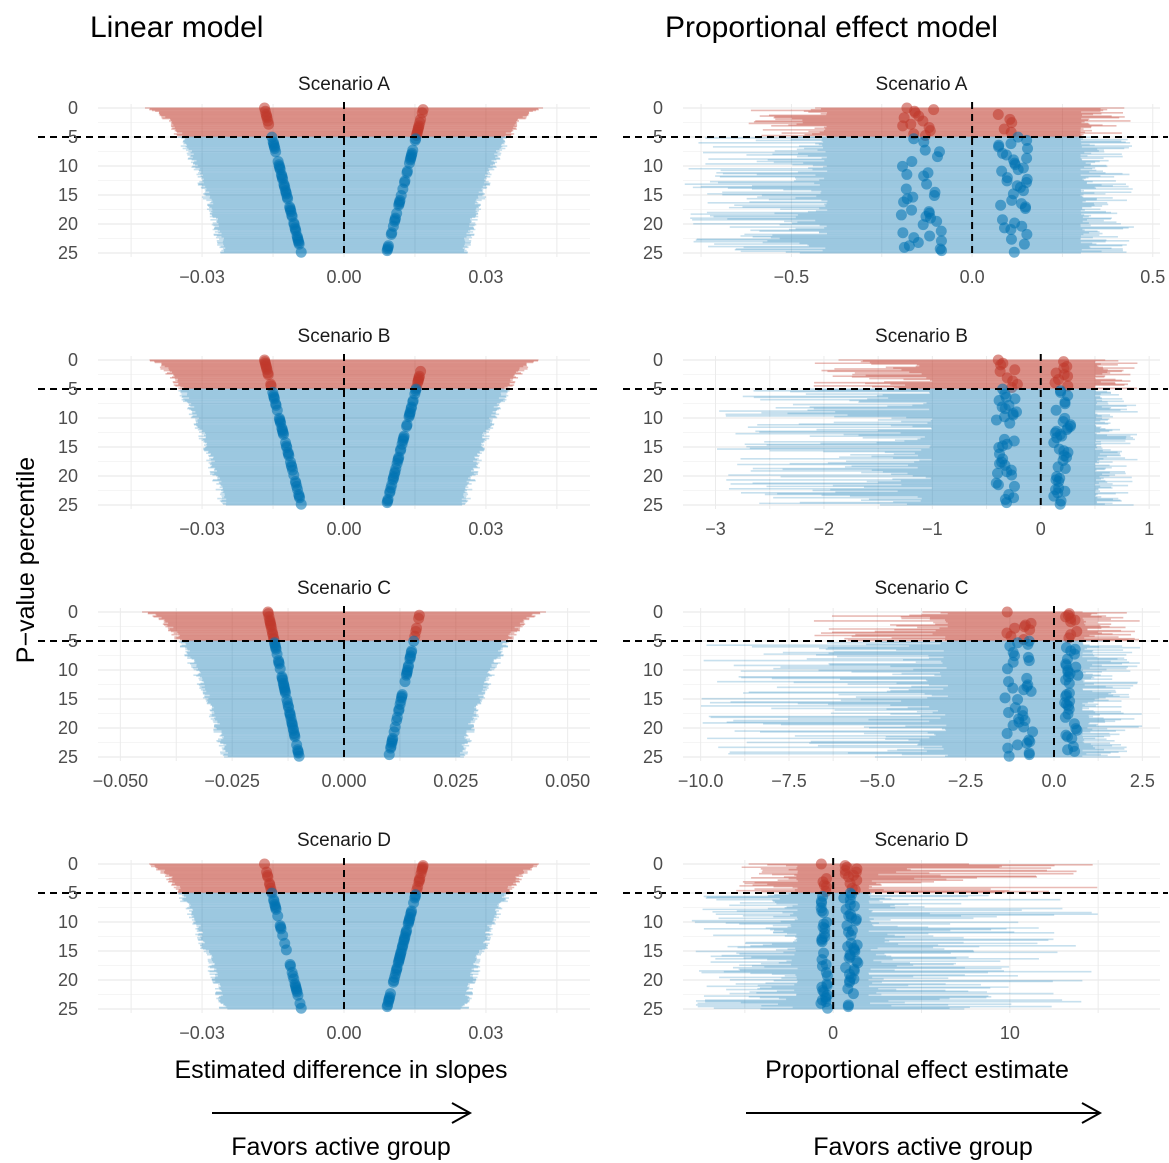 The height and width of the screenshot is (1163, 1169). I want to click on gridlines, so click(921, 432).